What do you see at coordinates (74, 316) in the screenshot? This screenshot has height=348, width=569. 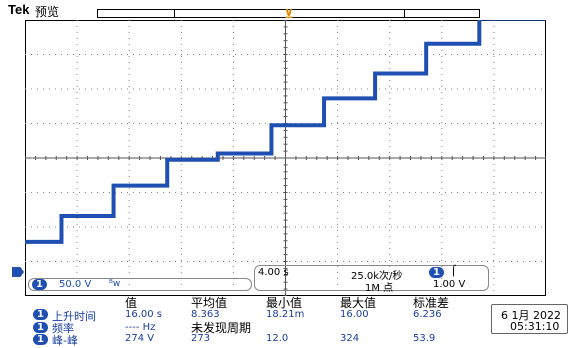 I see `meas-name-rise-time: 上升时间` at bounding box center [74, 316].